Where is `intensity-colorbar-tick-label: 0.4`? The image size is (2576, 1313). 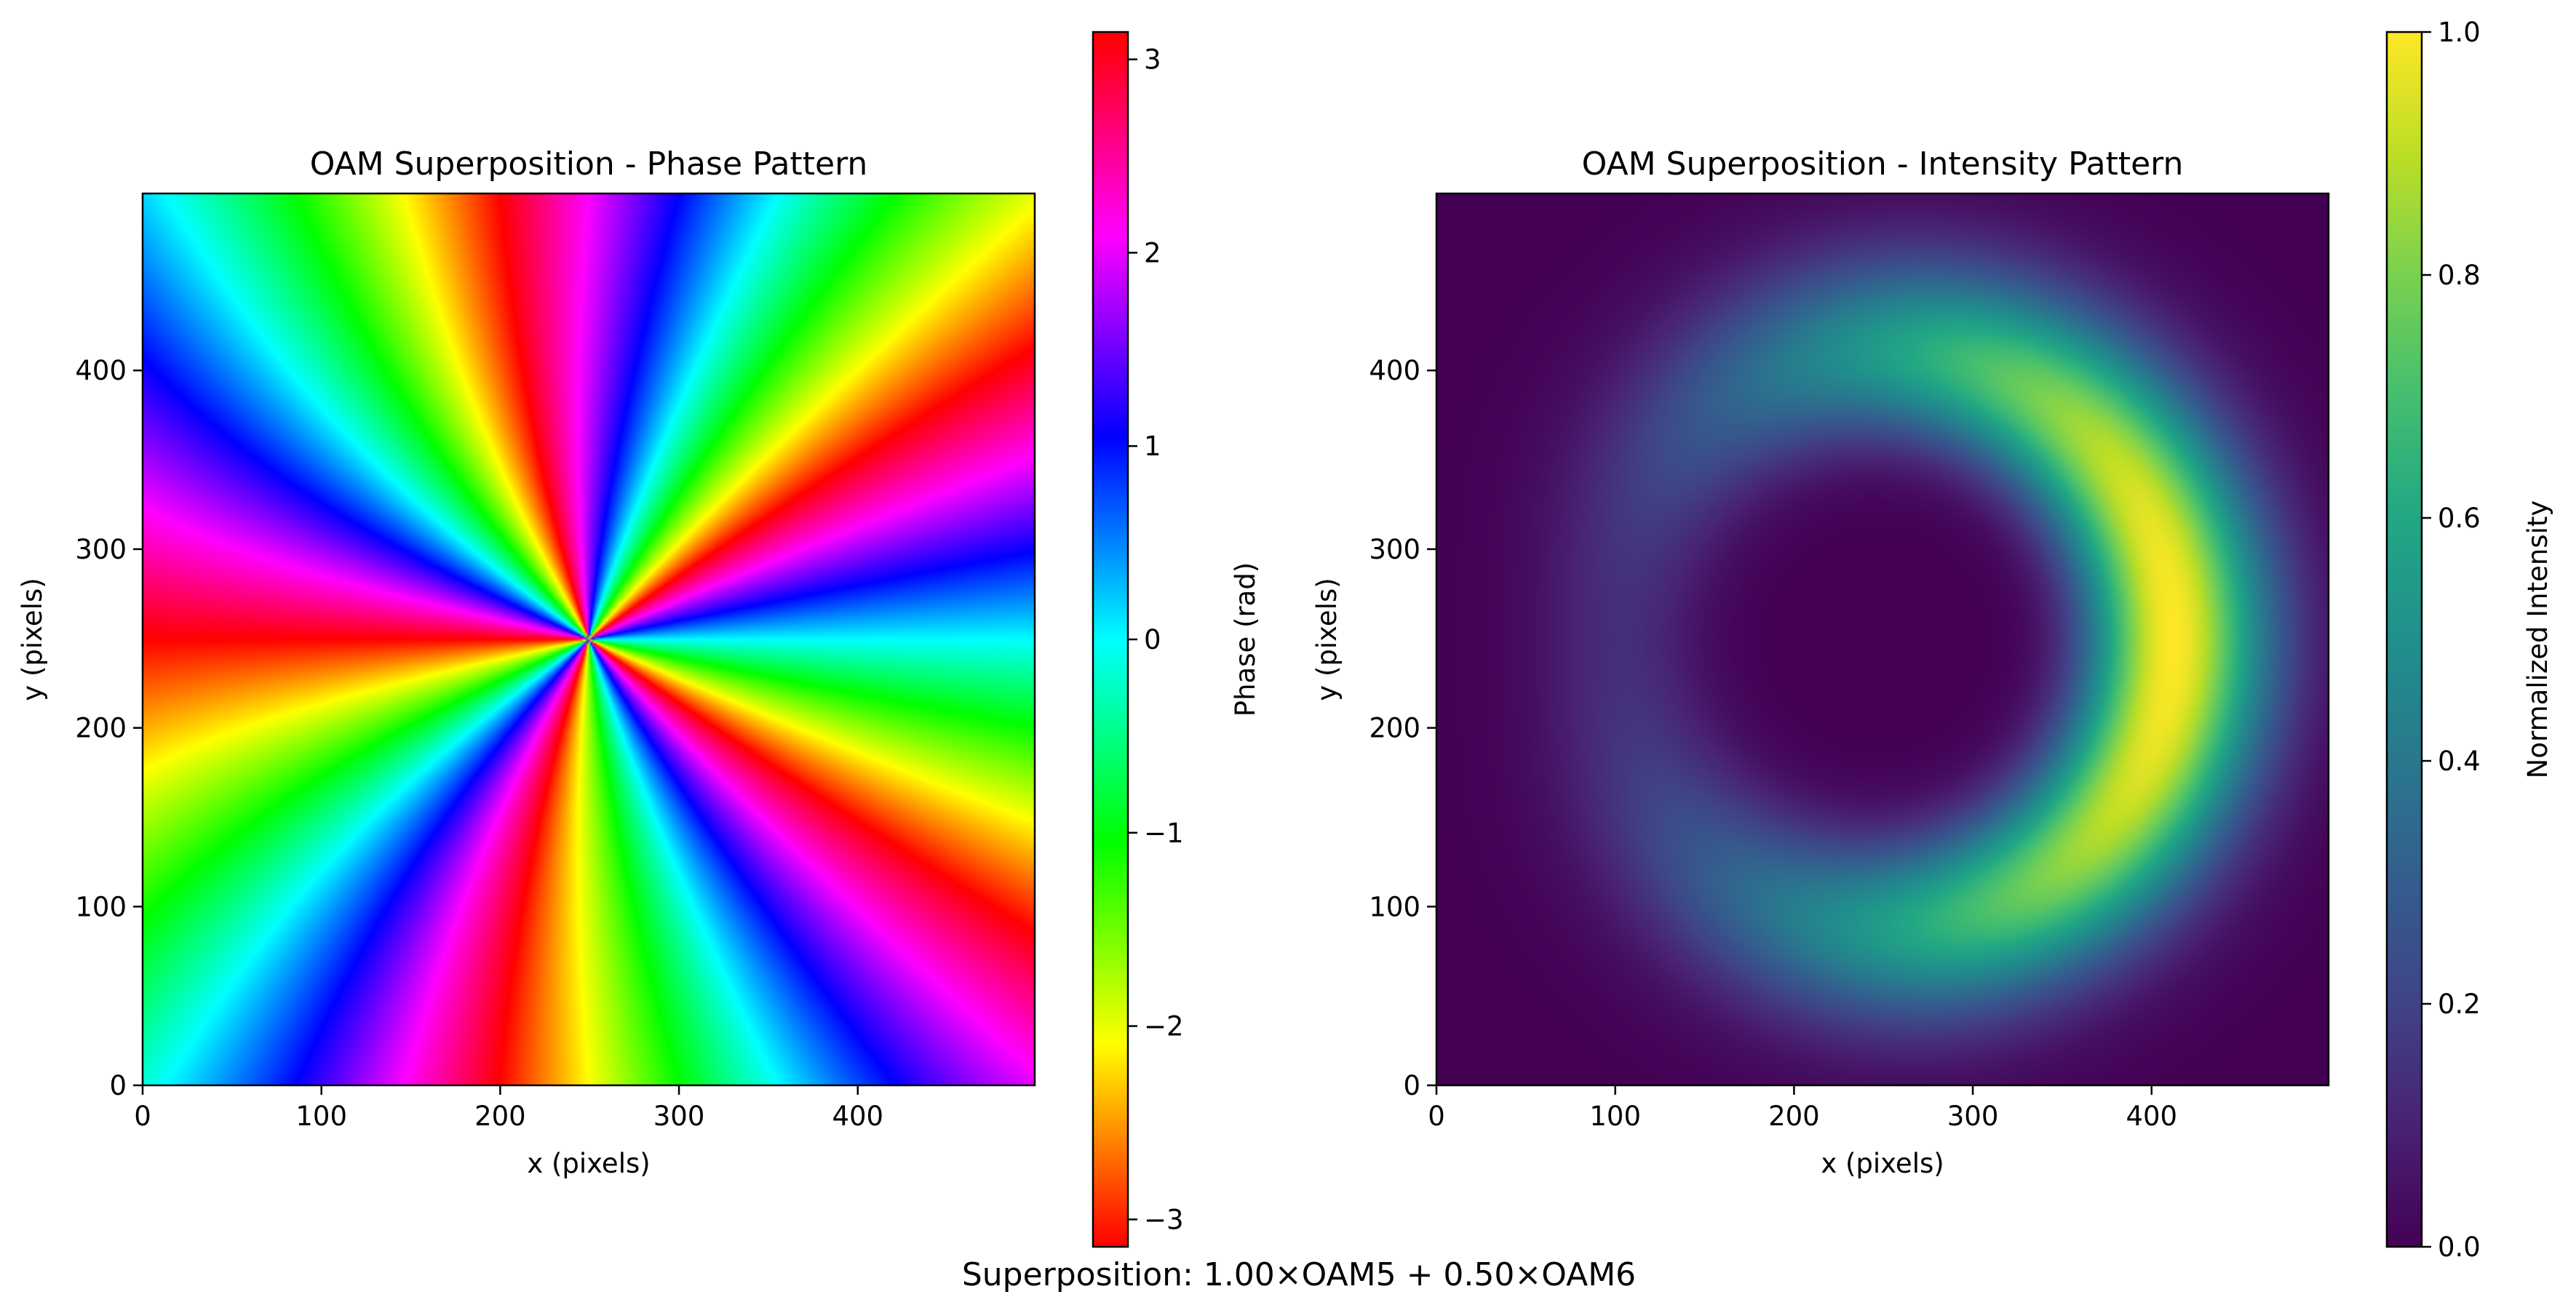 intensity-colorbar-tick-label: 0.4 is located at coordinates (2459, 761).